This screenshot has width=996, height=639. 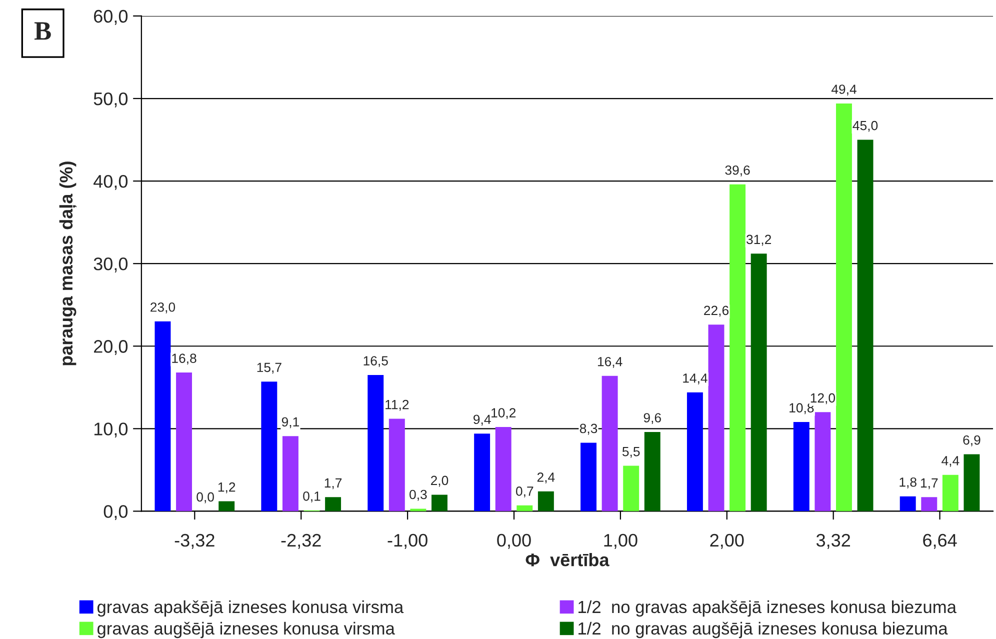 What do you see at coordinates (111, 265) in the screenshot?
I see `y-tick-label: 30,0` at bounding box center [111, 265].